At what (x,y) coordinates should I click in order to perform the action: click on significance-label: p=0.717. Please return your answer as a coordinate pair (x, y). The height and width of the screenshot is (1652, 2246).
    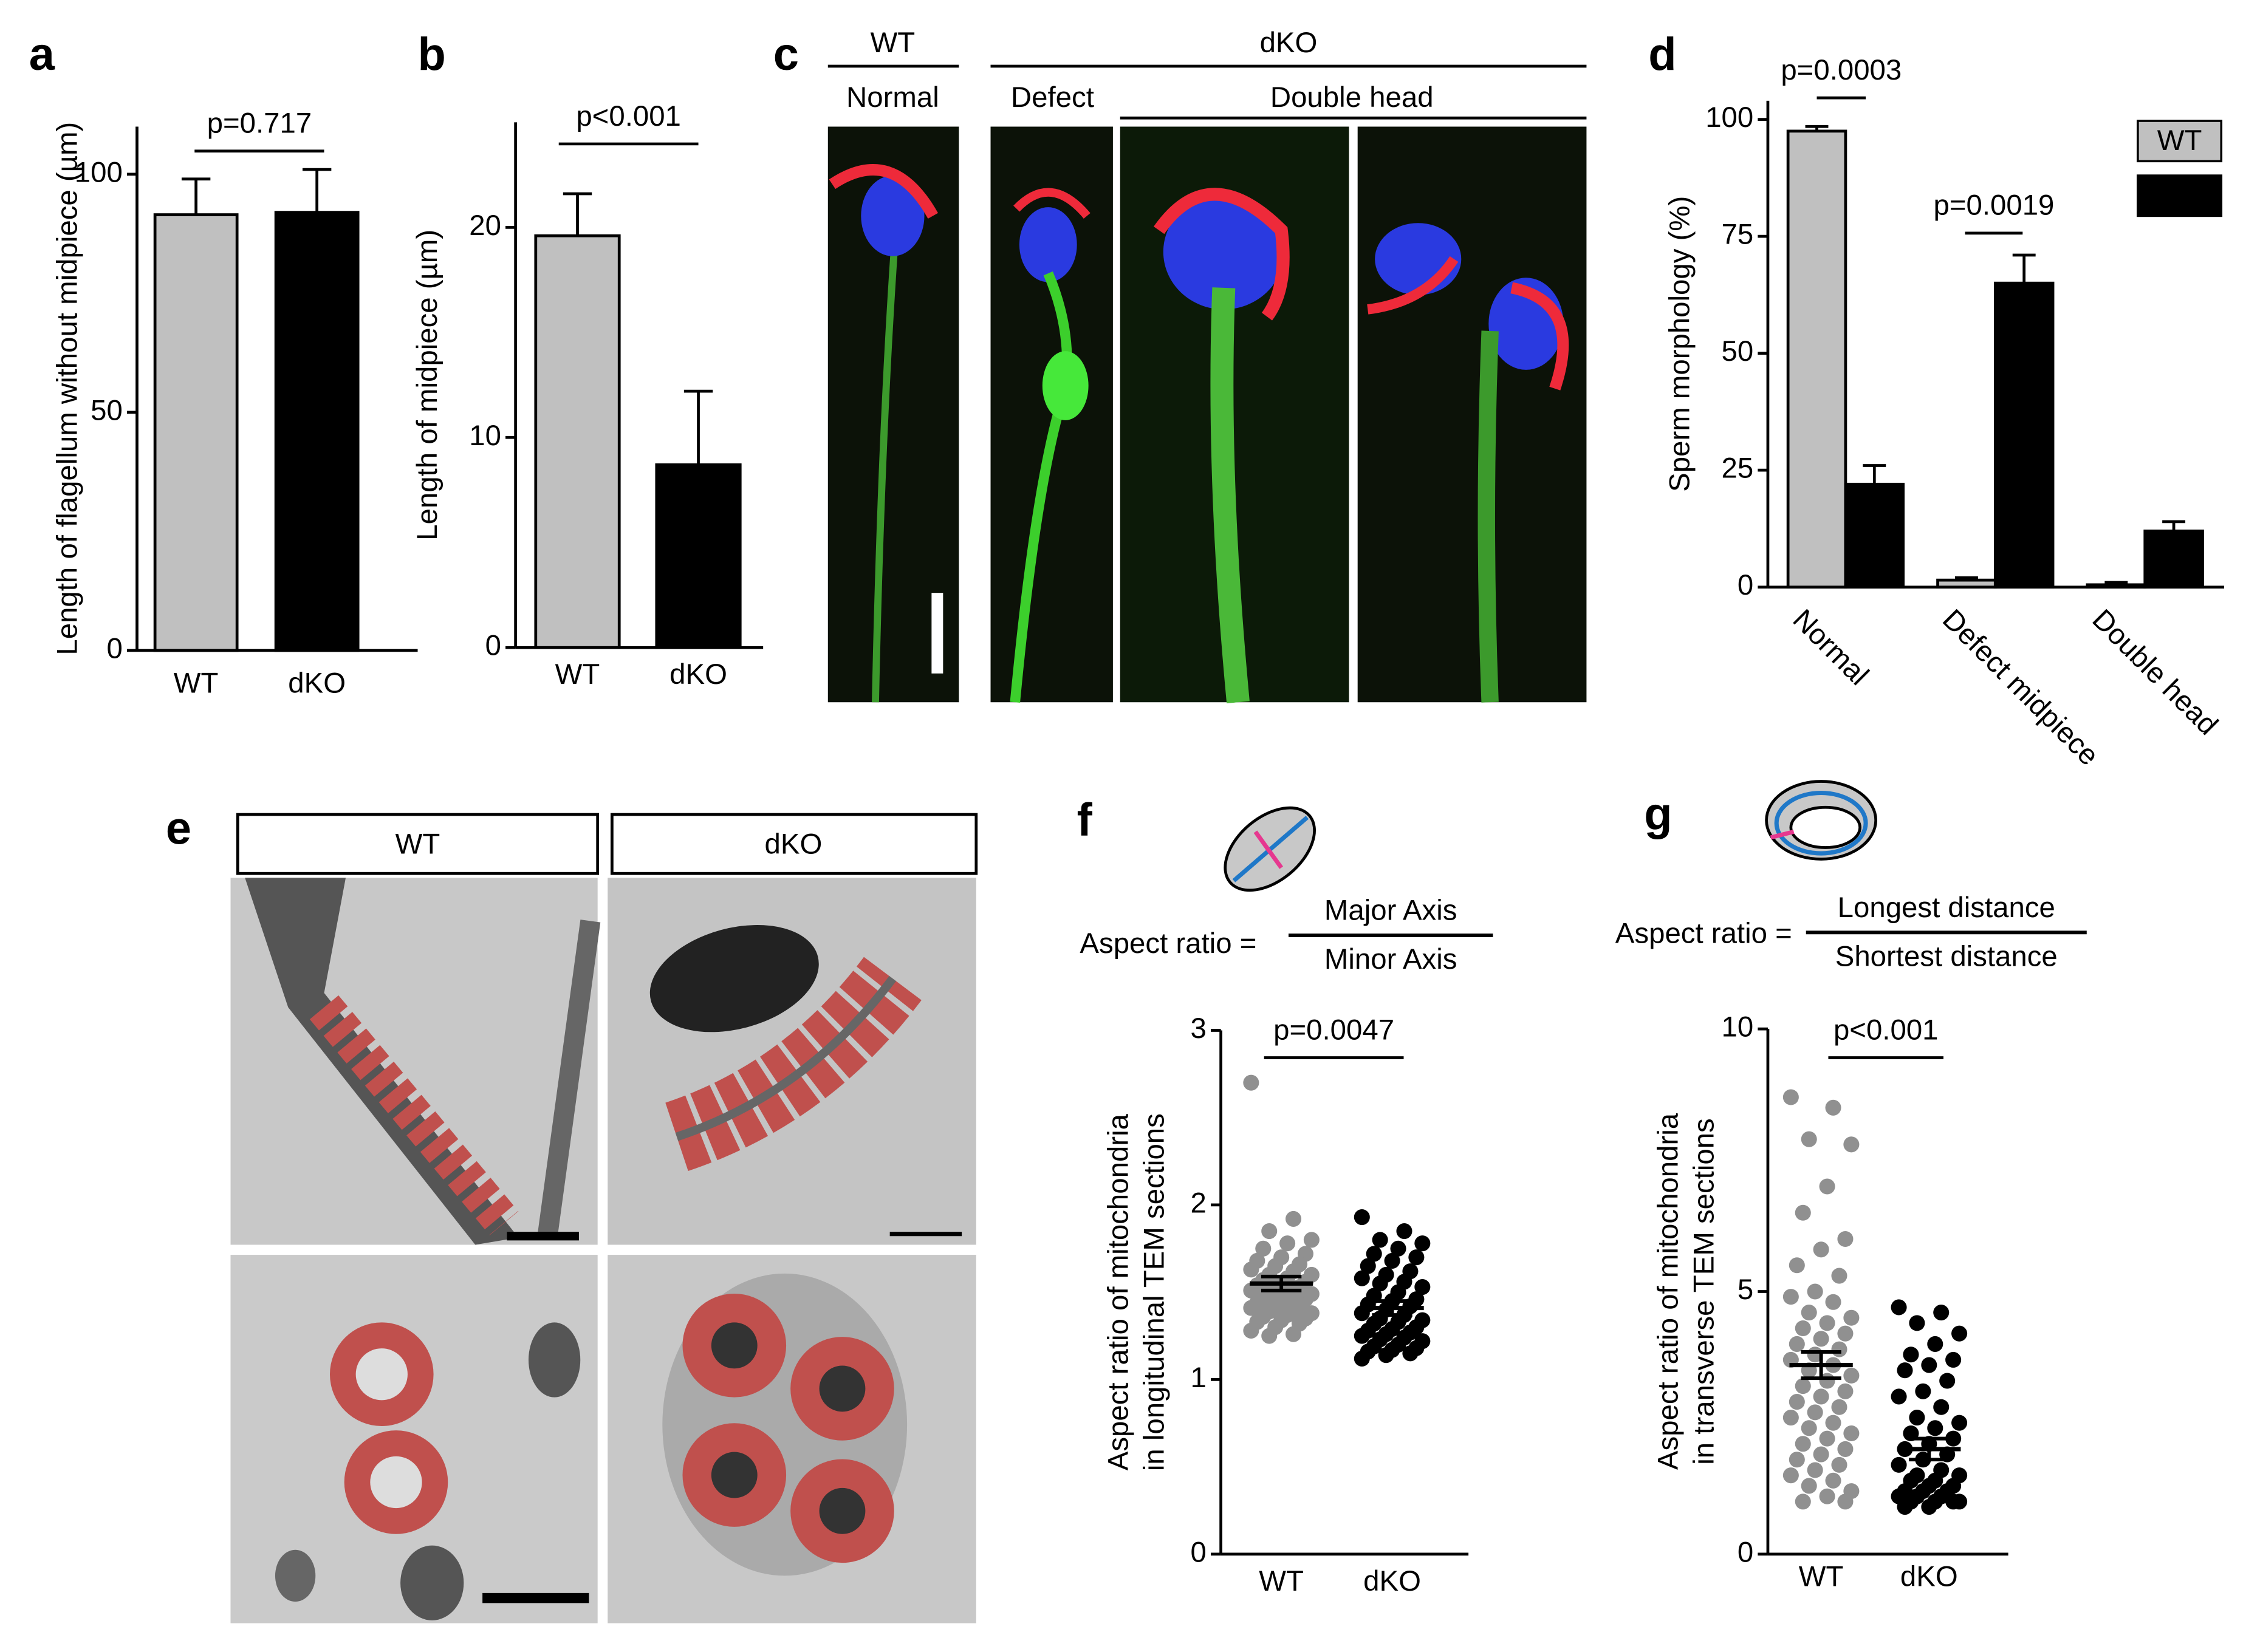
    Looking at the image, I should click on (259, 124).